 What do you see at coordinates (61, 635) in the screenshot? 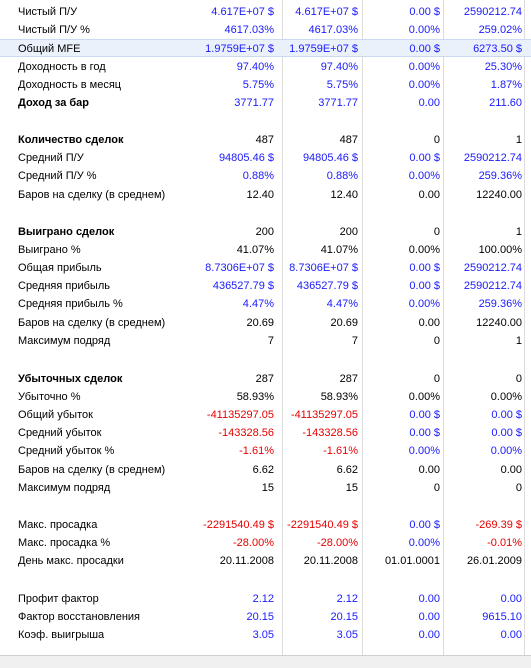
I see `row-label: Коэф. выигрыша` at bounding box center [61, 635].